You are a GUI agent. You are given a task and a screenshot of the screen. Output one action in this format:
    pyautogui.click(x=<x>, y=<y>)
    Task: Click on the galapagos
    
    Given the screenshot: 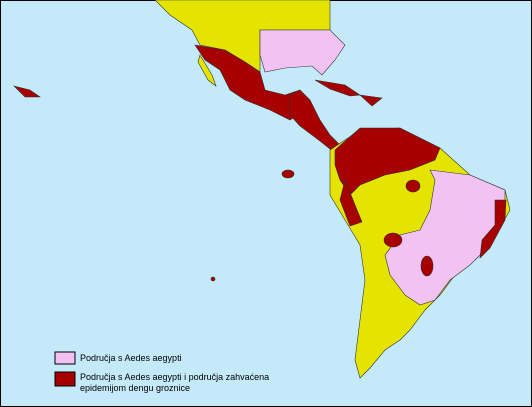 What is the action you would take?
    pyautogui.click(x=288, y=174)
    